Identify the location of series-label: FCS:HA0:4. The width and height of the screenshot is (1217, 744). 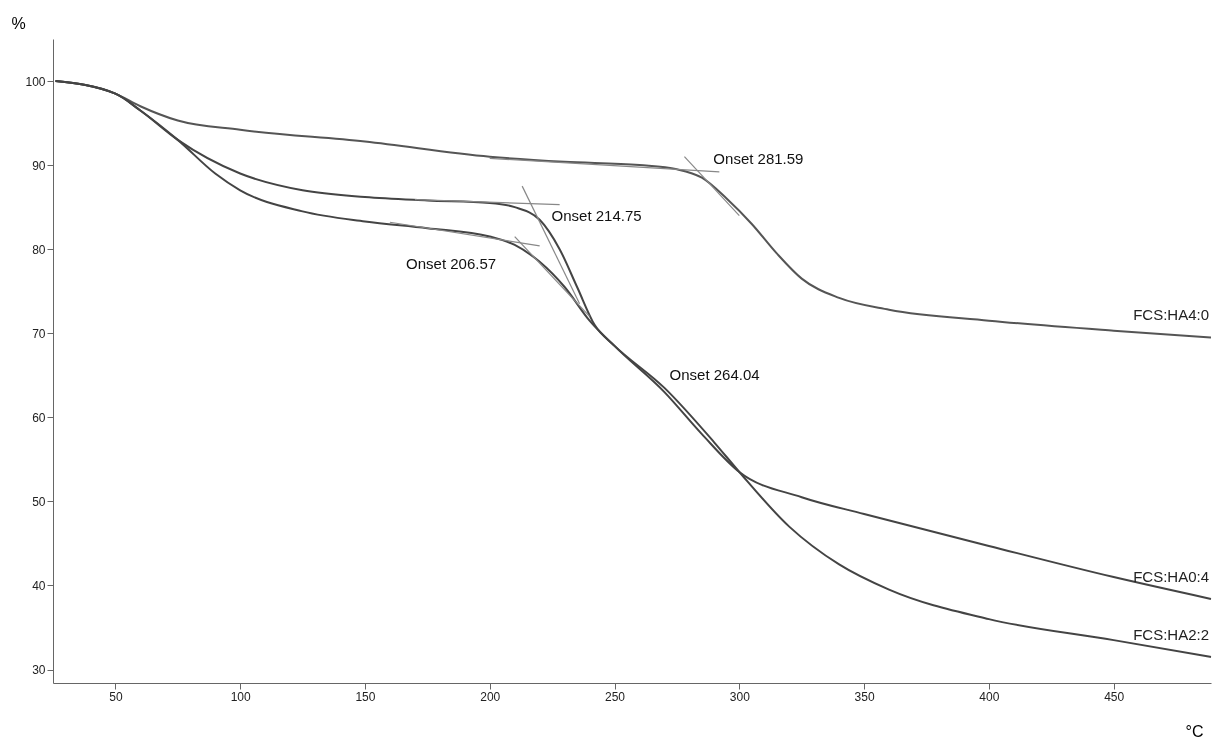
(1171, 576).